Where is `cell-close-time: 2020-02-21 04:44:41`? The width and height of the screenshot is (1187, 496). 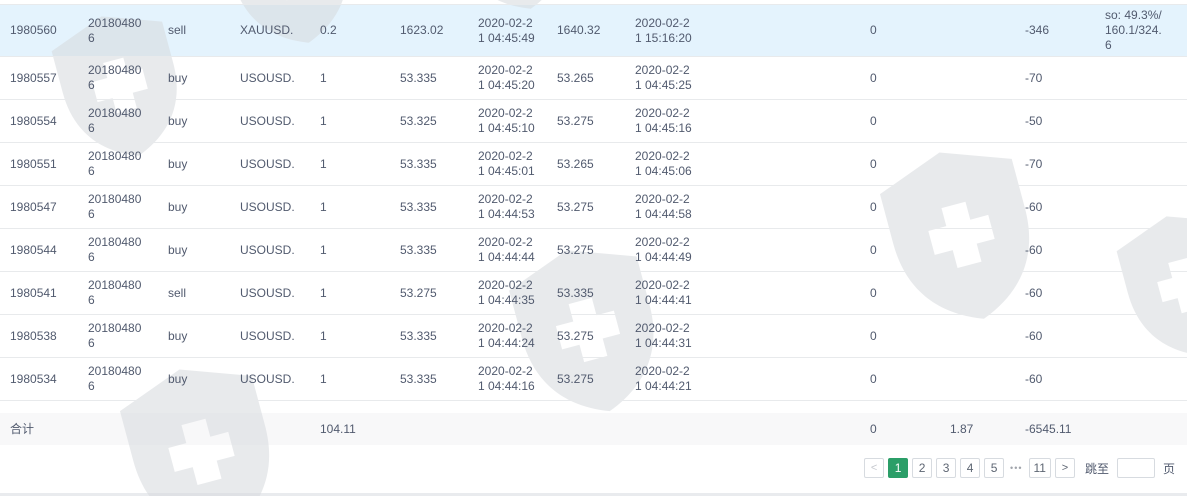 cell-close-time: 2020-02-21 04:44:41 is located at coordinates (663, 292).